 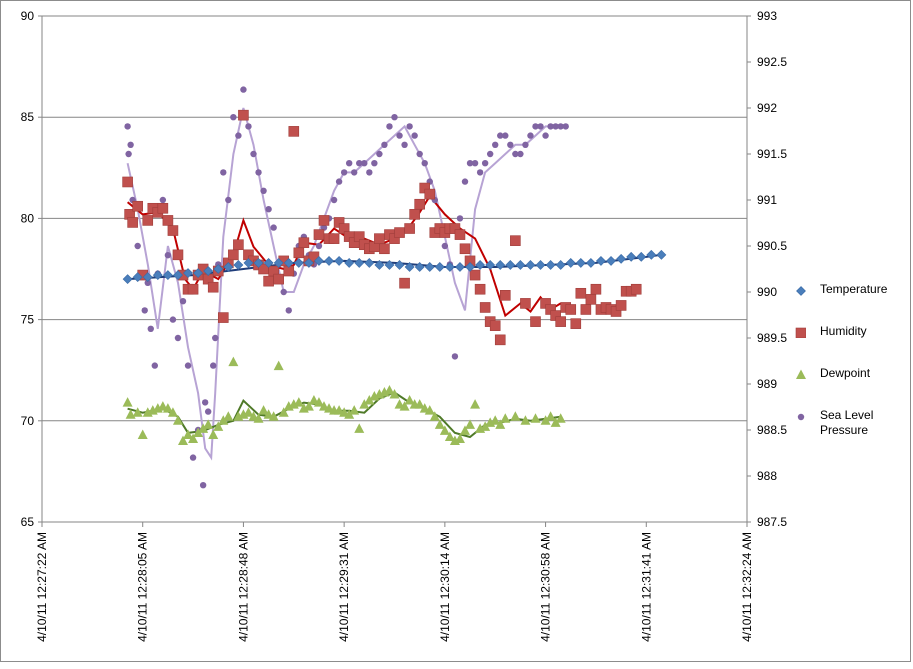 What do you see at coordinates (747, 587) in the screenshot?
I see `x-tick-label: 4/10/11 12:32:24 AM` at bounding box center [747, 587].